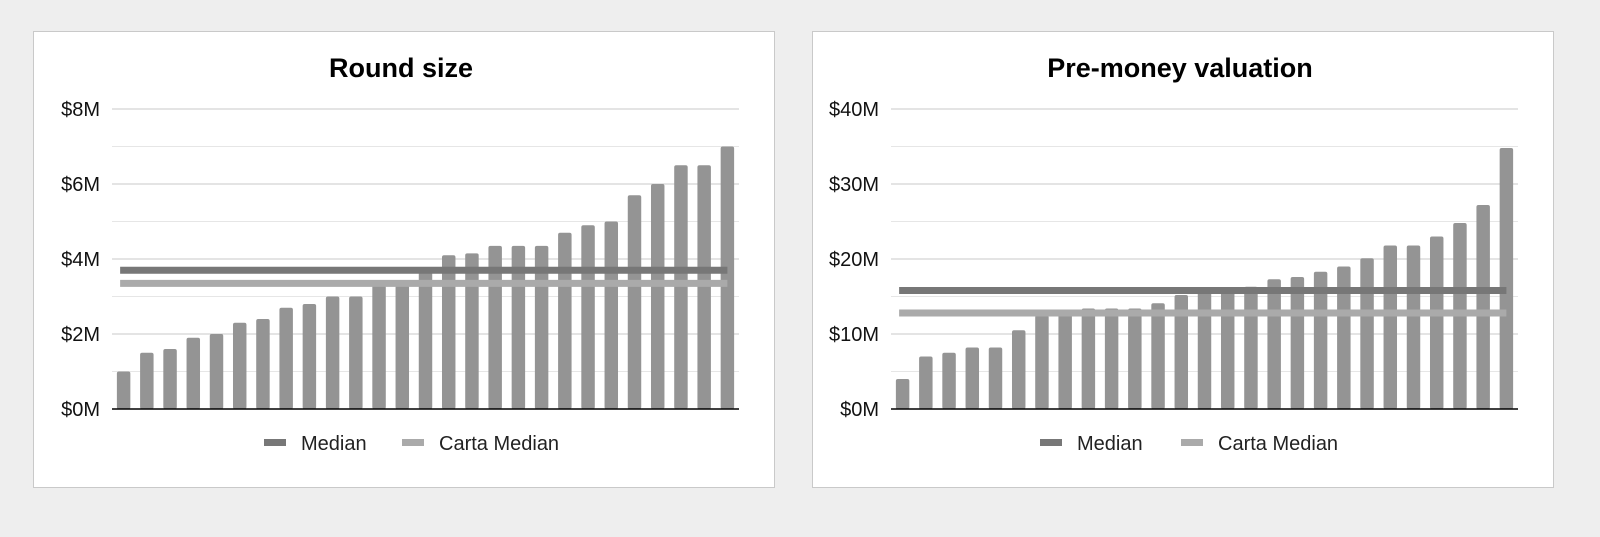 This screenshot has width=1600, height=537. Describe the element at coordinates (854, 260) in the screenshot. I see `y-tick-label: $20M` at that location.